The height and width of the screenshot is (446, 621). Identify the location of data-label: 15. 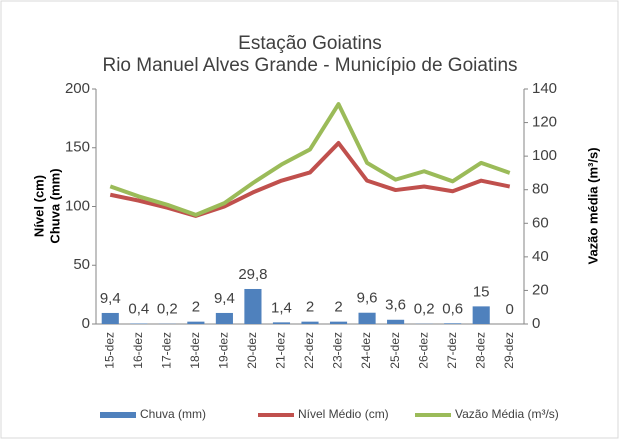
(481, 291).